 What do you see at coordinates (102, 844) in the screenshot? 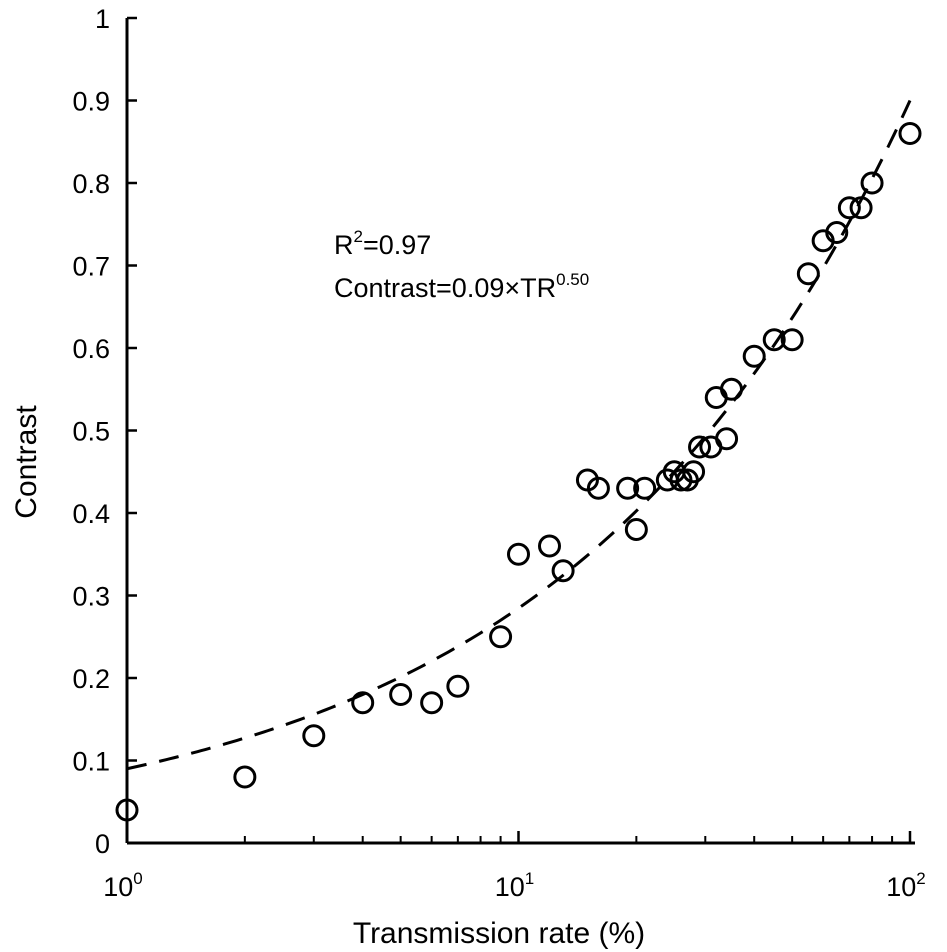
I see `y-tick-label: 0` at bounding box center [102, 844].